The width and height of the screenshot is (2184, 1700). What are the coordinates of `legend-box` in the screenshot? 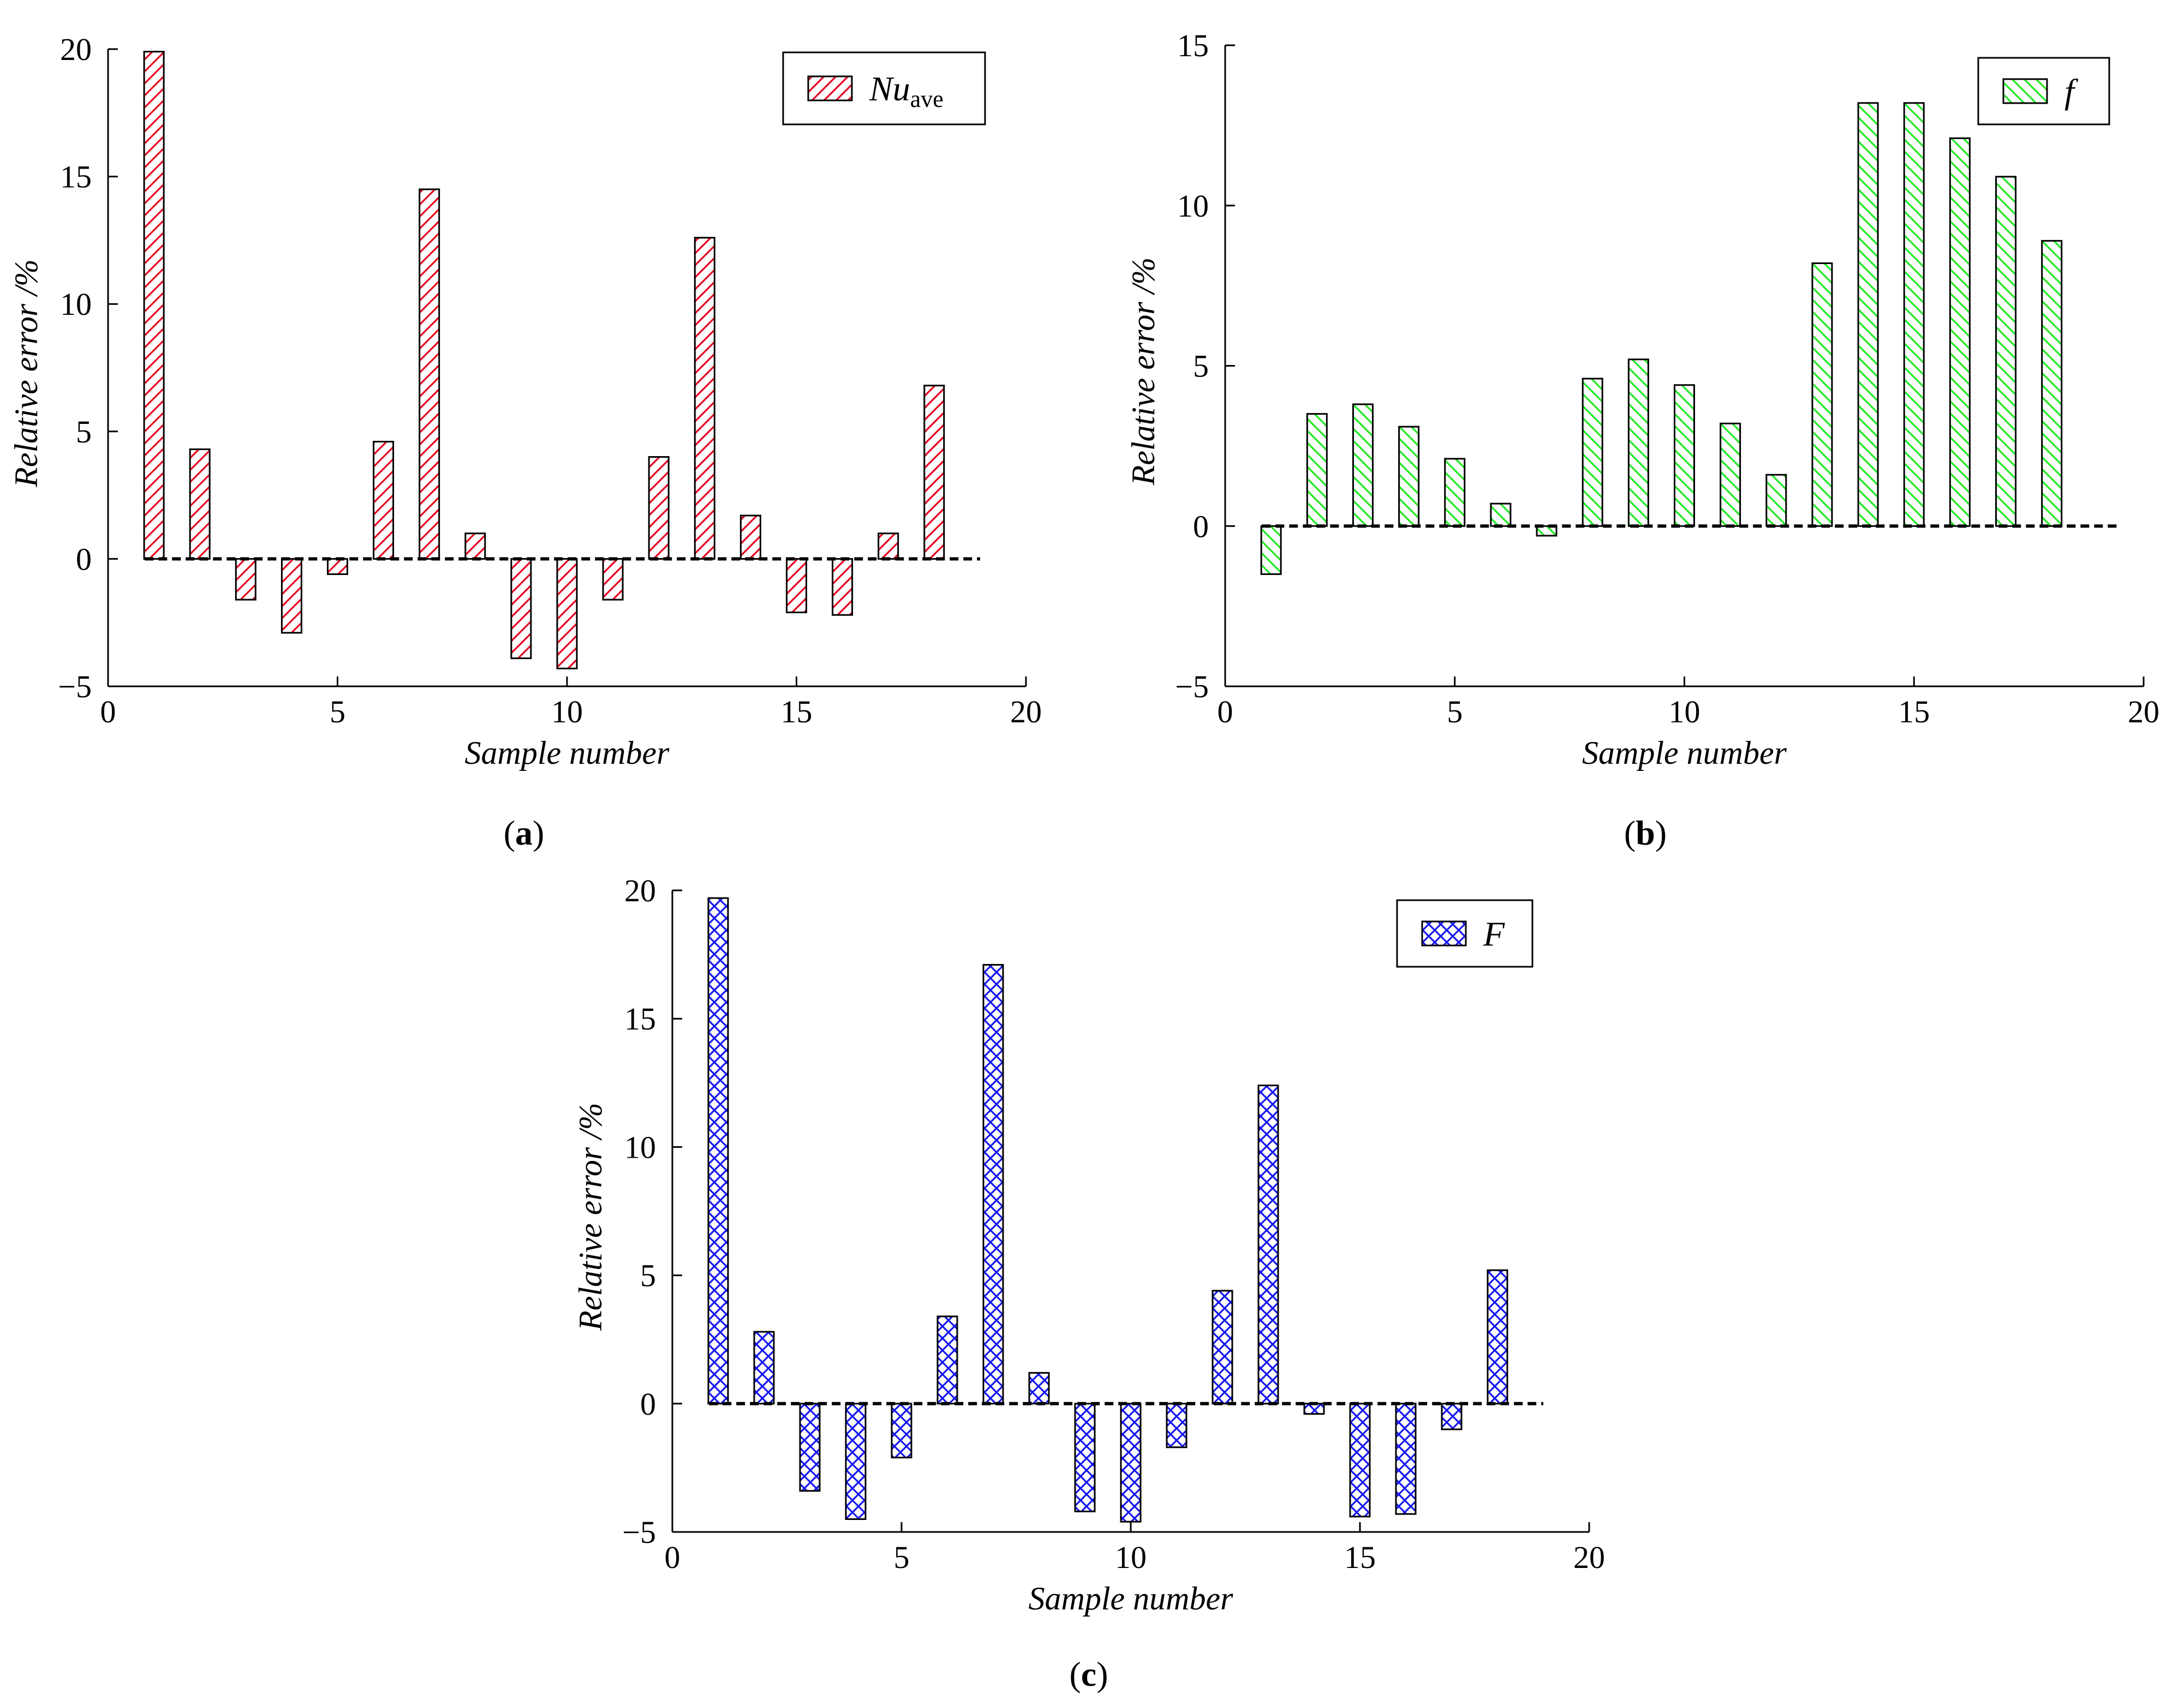 It's located at (1464, 933).